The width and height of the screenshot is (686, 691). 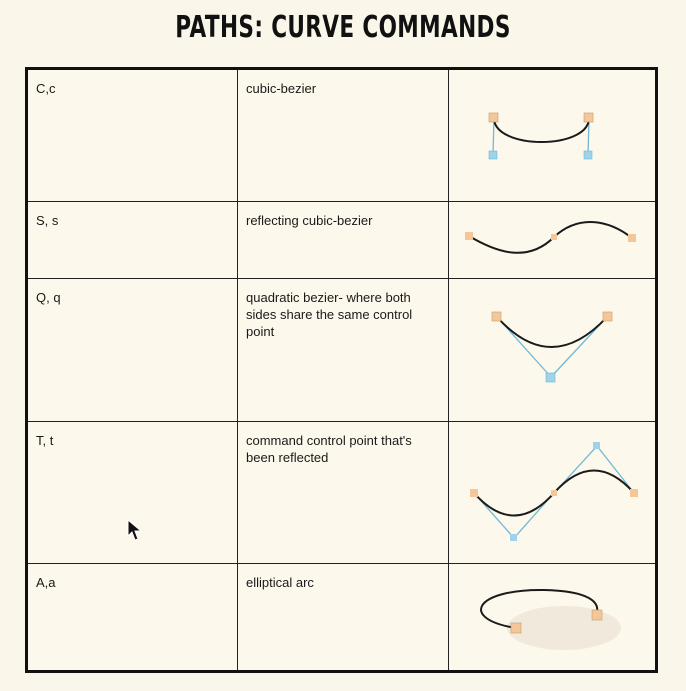 I want to click on elliptical-arc-diagram, so click(x=550, y=619).